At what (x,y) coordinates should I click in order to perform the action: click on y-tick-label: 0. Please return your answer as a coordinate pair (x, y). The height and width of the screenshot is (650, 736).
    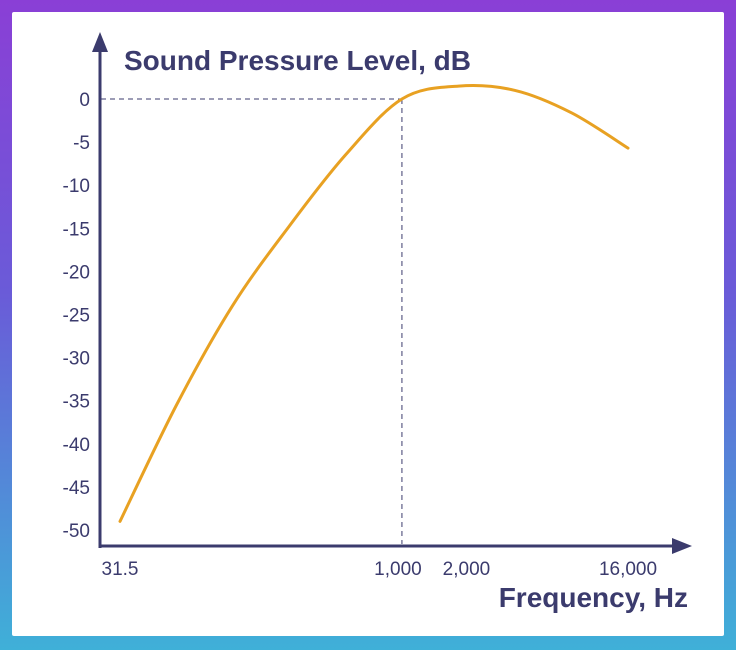
    Looking at the image, I should click on (84, 100).